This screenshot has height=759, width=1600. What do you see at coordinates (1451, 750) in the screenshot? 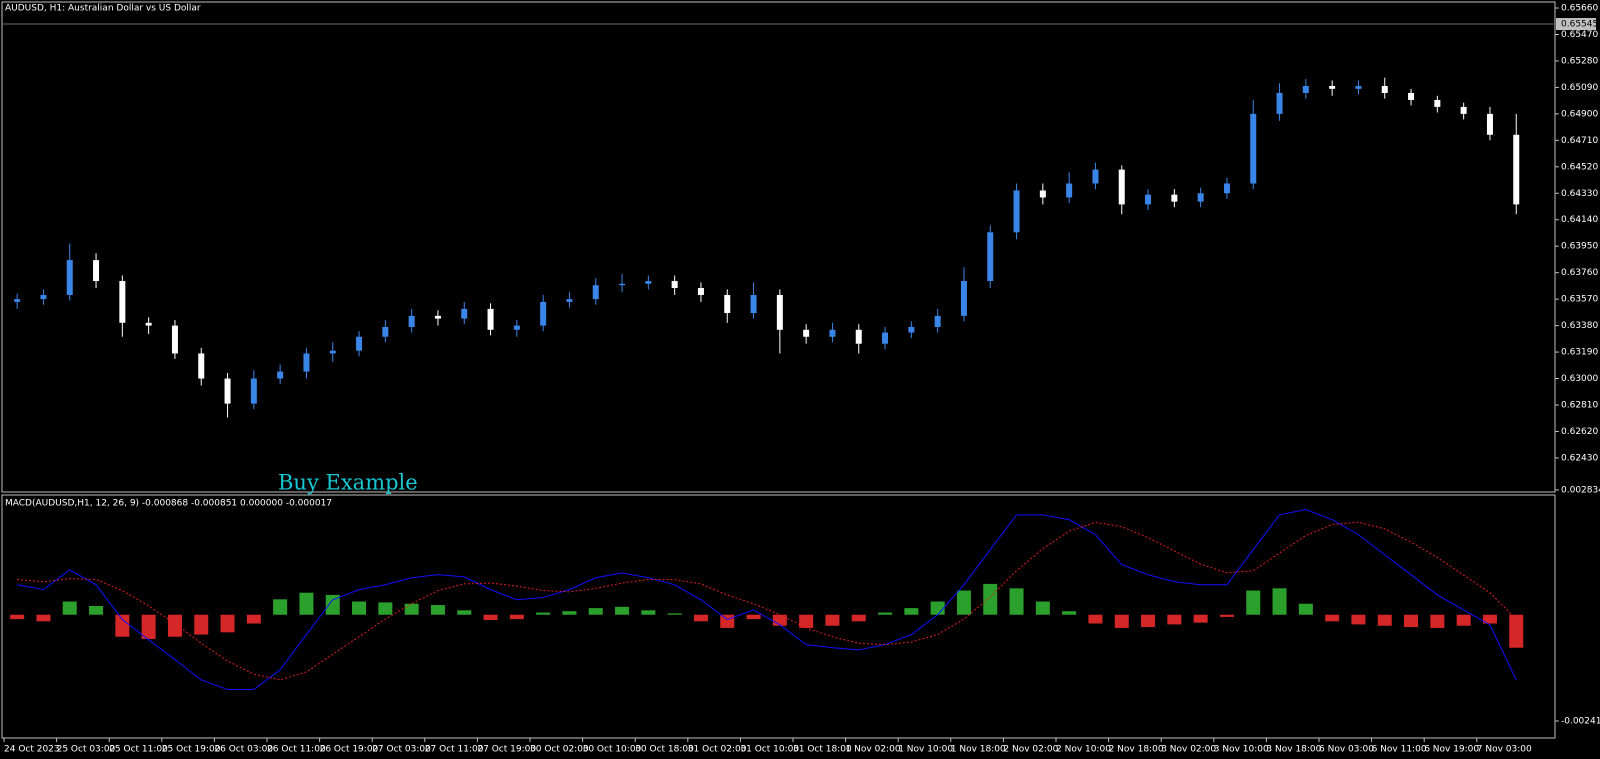
I see `x-tick-label: 6 Nov 19:00` at bounding box center [1451, 750].